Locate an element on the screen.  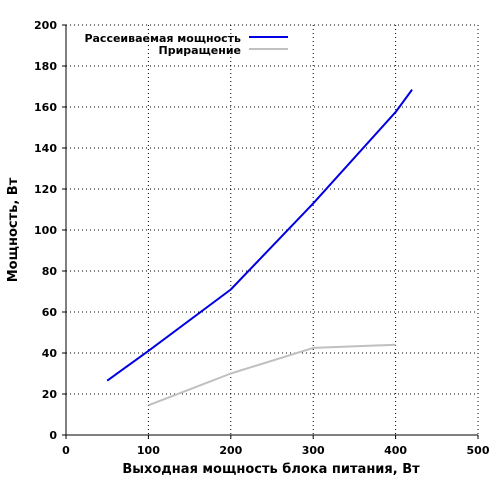
x-tick-label: 0 is located at coordinates (66, 450).